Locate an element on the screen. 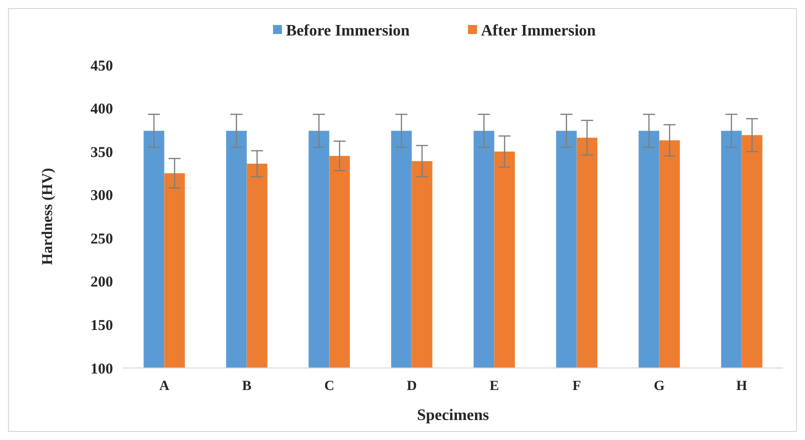 The height and width of the screenshot is (440, 805). y-tick-label: 200 is located at coordinates (101, 282).